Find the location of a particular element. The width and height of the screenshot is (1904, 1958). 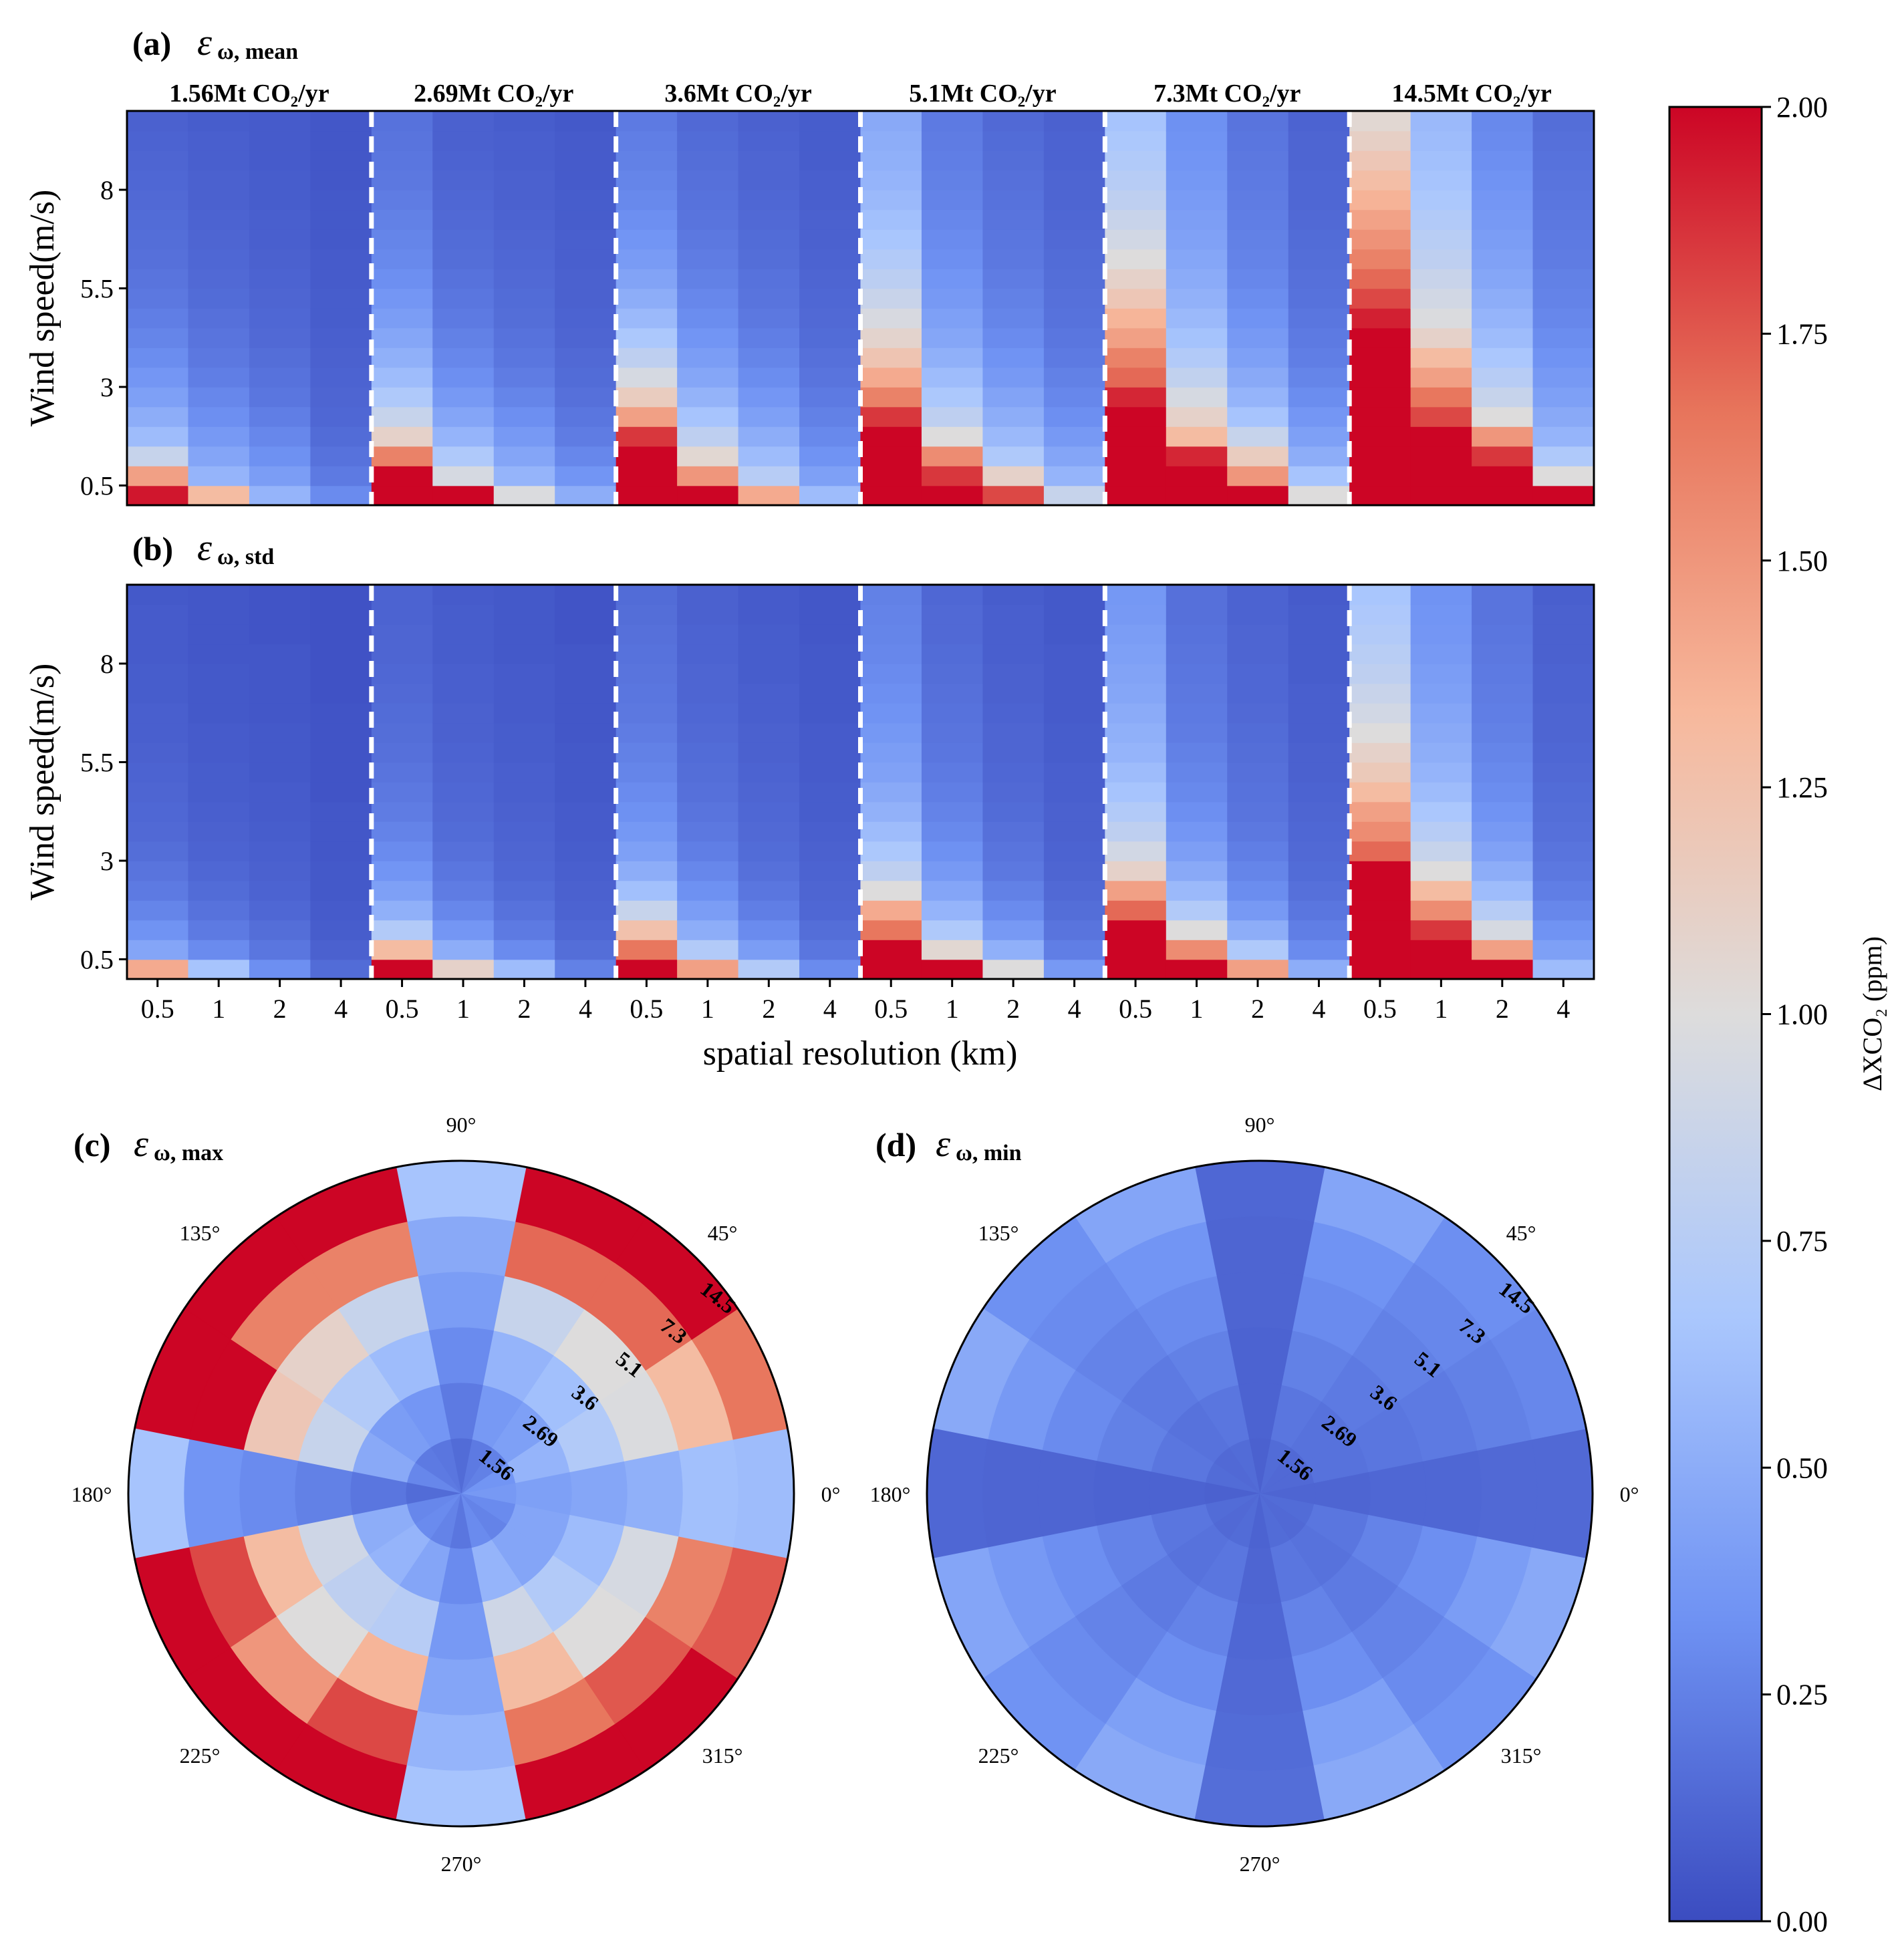

panel-b-xtick-label: 4 is located at coordinates (341, 1009).